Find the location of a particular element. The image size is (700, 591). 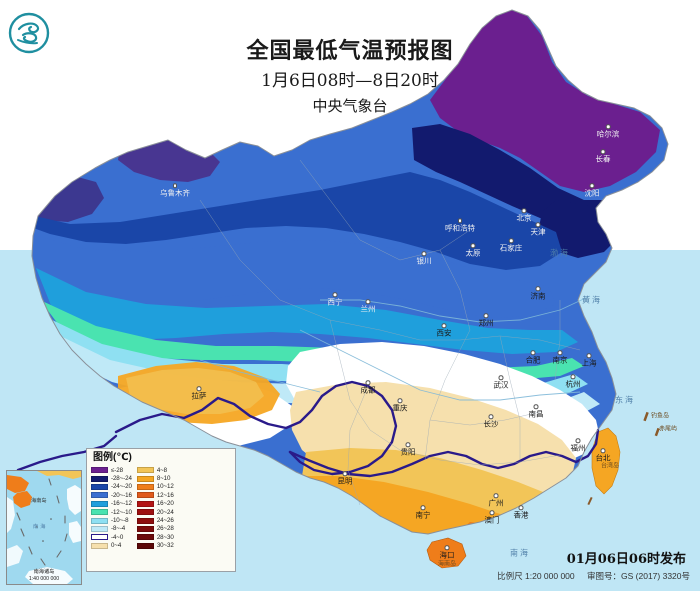

map-scale-label: 比例尺 1:20 000 000 is located at coordinates (536, 576).